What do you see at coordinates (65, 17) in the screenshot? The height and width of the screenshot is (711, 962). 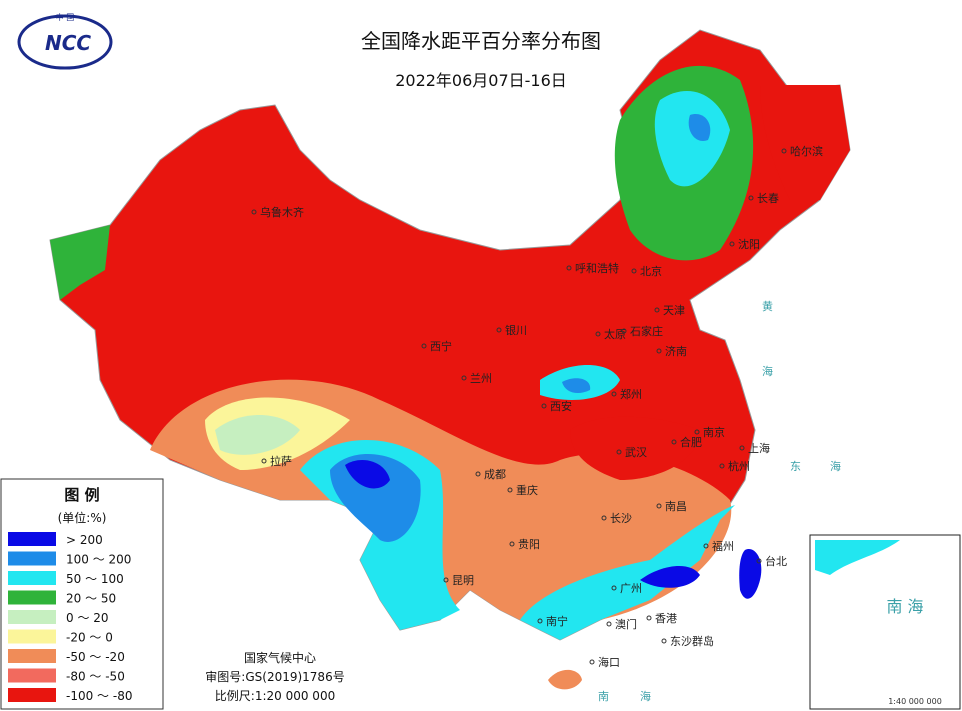 I see `logo-top: 中 国` at bounding box center [65, 17].